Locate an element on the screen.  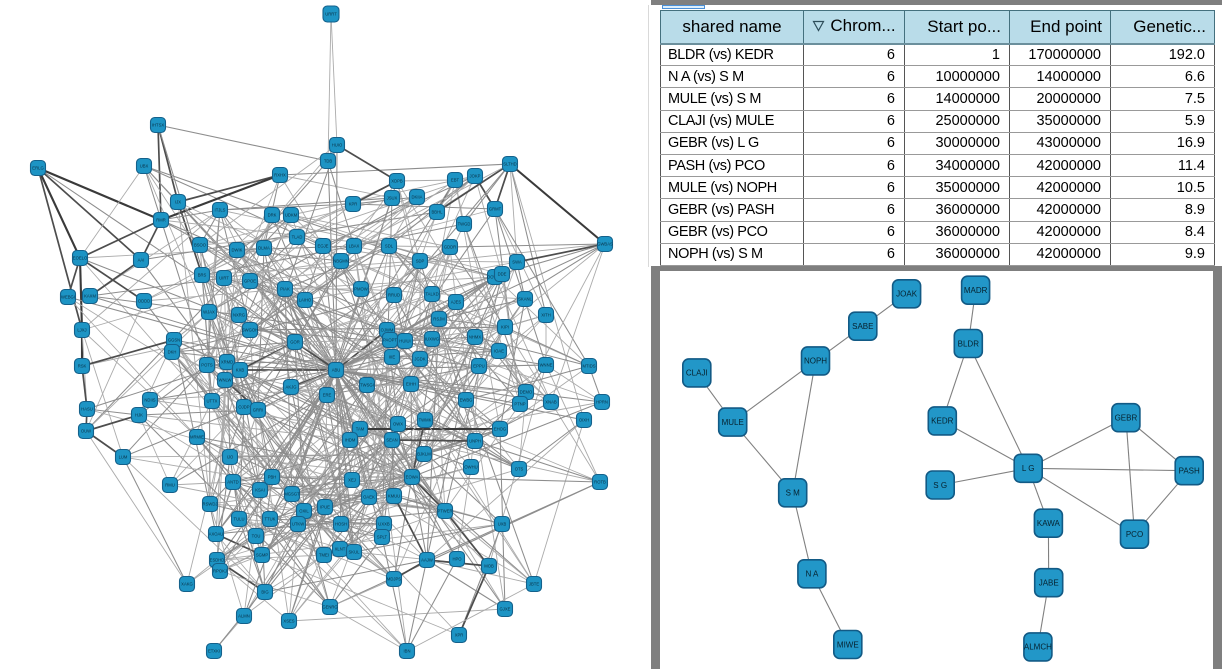
svg-text: GEBR is located at coordinates (1126, 418).